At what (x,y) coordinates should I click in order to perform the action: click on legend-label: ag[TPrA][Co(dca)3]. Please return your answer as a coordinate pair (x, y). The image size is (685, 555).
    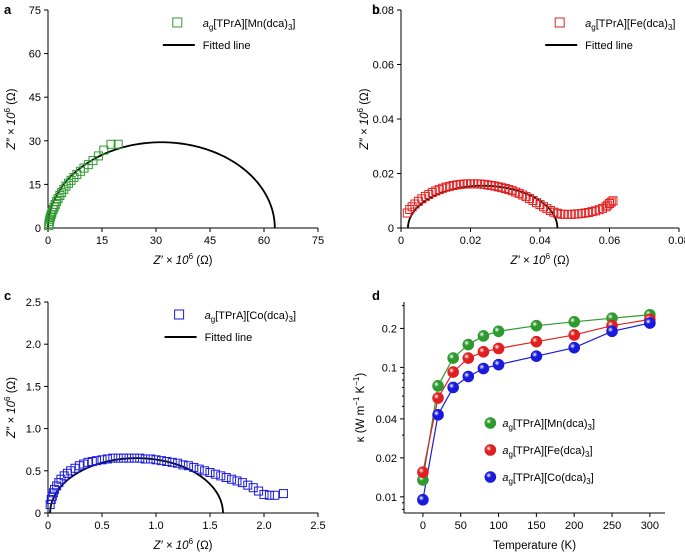
    Looking at the image, I should click on (547, 479).